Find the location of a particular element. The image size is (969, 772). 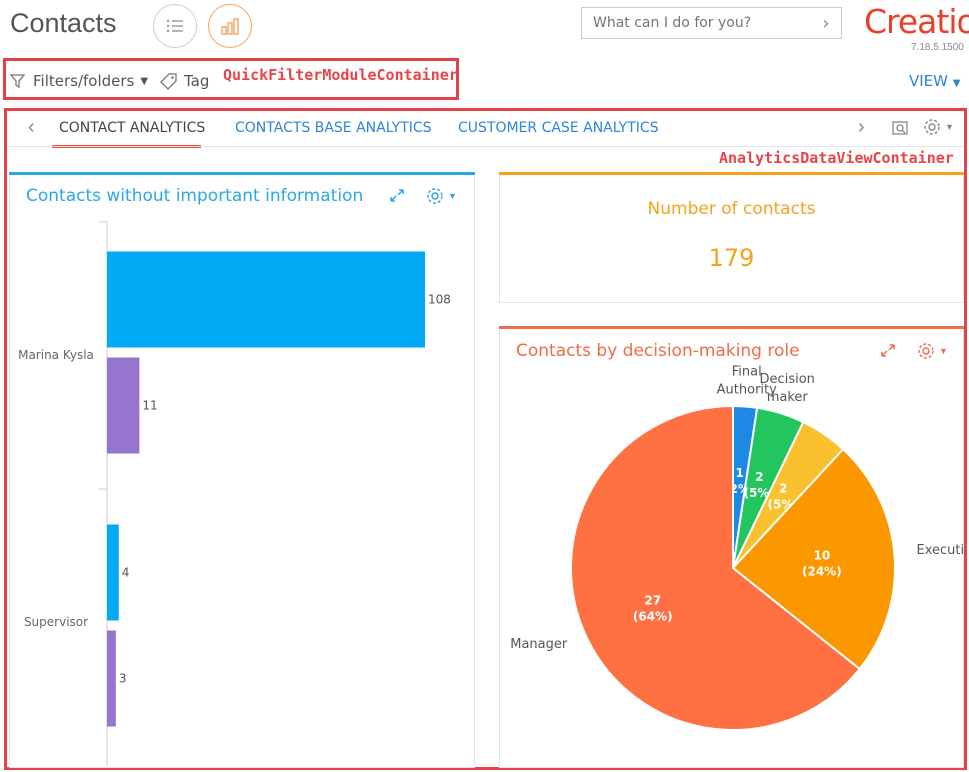

pie-category-label: Executive is located at coordinates (940, 550).